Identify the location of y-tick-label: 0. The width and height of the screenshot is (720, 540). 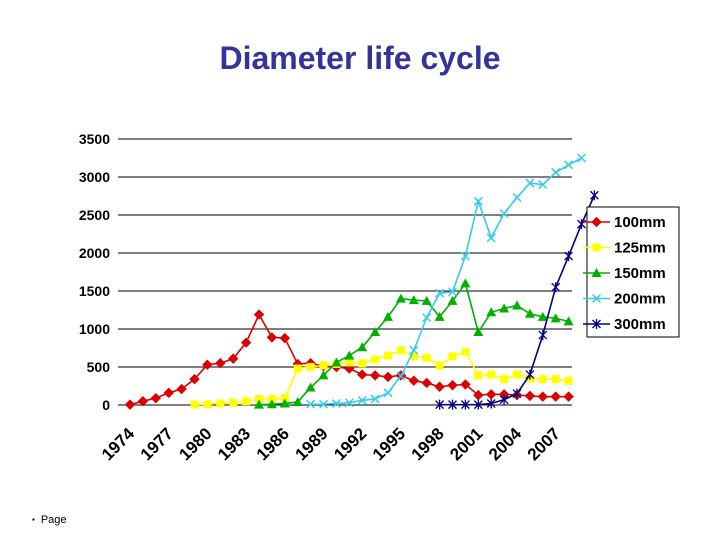
(106, 405).